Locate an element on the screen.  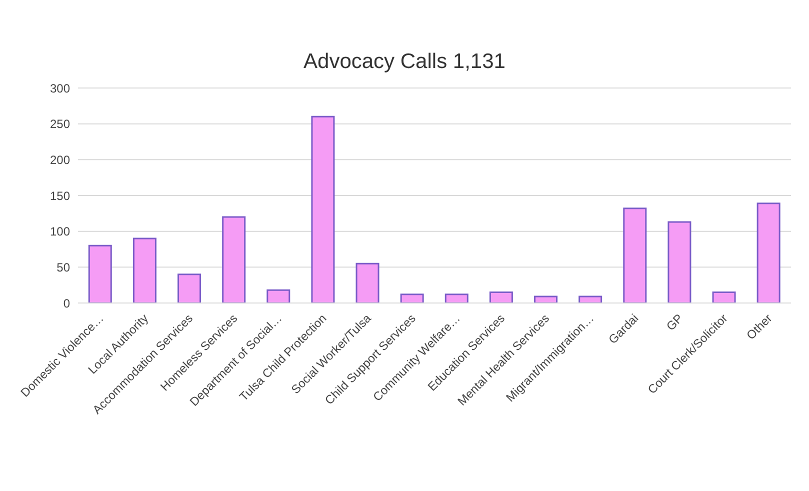
chart-title: Advocacy Calls 1,131 is located at coordinates (404, 62).